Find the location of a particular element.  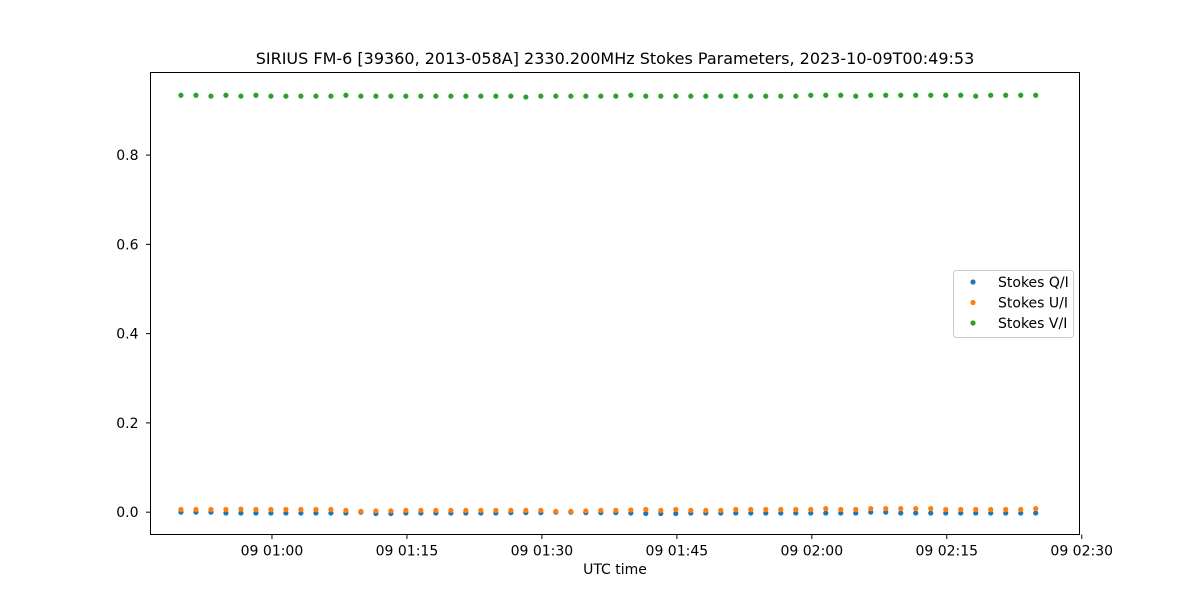

x-tick-label: 09 01:15 is located at coordinates (407, 552).